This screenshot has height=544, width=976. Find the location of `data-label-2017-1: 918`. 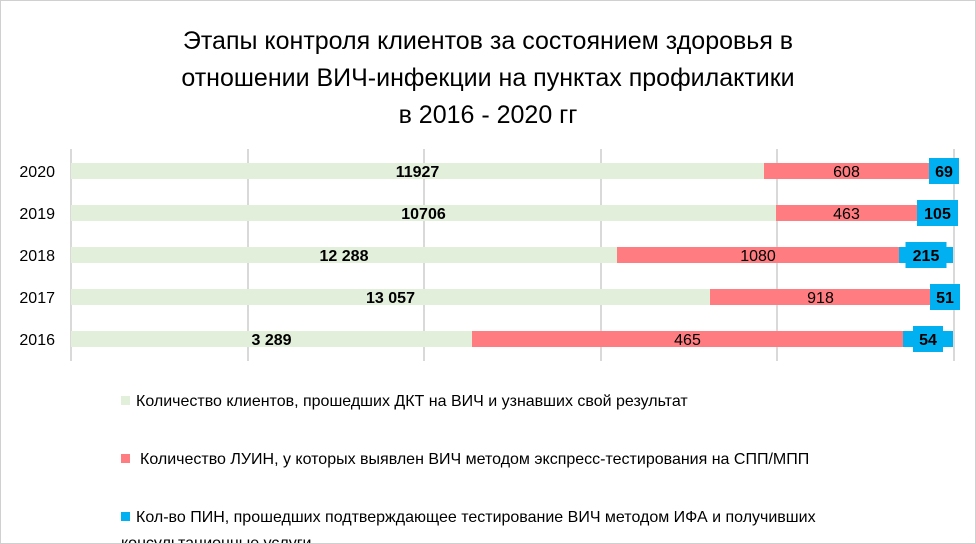

data-label-2017-1: 918 is located at coordinates (820, 298).